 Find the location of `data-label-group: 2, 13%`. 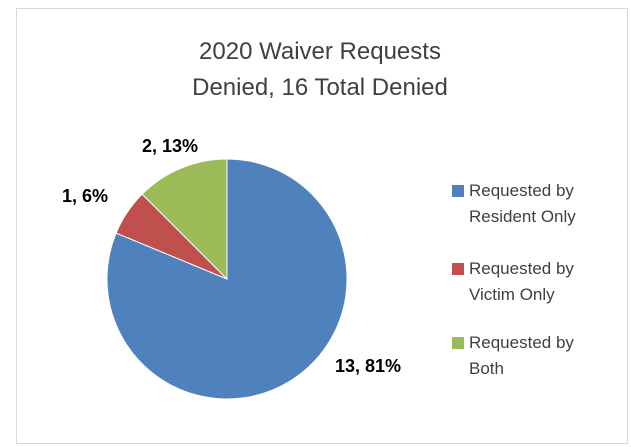

data-label-group: 2, 13% is located at coordinates (170, 145).